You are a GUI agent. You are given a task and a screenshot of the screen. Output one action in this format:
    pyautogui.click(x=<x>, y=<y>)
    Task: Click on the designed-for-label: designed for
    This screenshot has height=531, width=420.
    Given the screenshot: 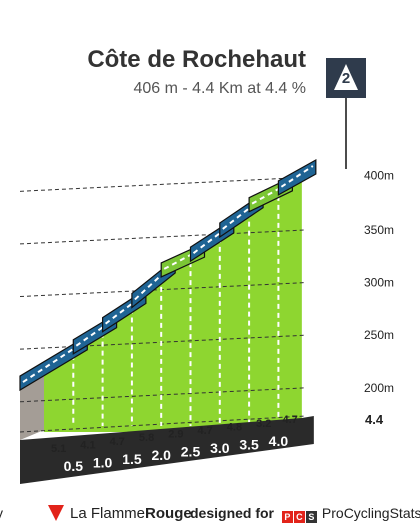 What is the action you would take?
    pyautogui.click(x=232, y=513)
    